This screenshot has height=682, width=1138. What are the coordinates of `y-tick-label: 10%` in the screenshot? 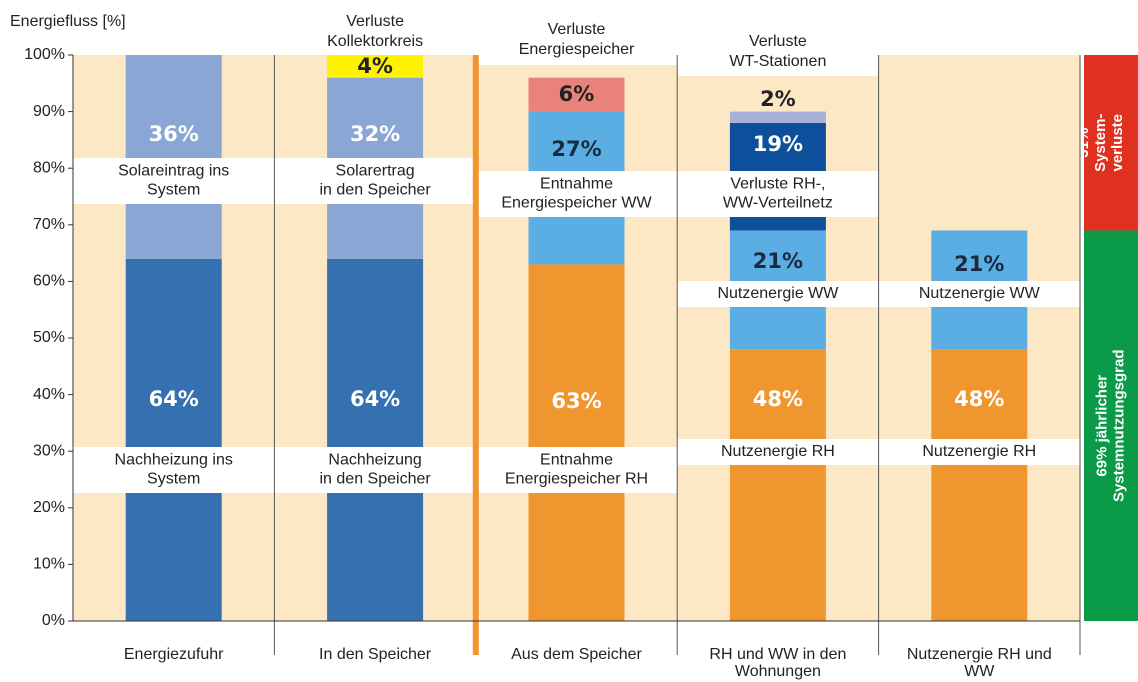 It's located at (49, 564).